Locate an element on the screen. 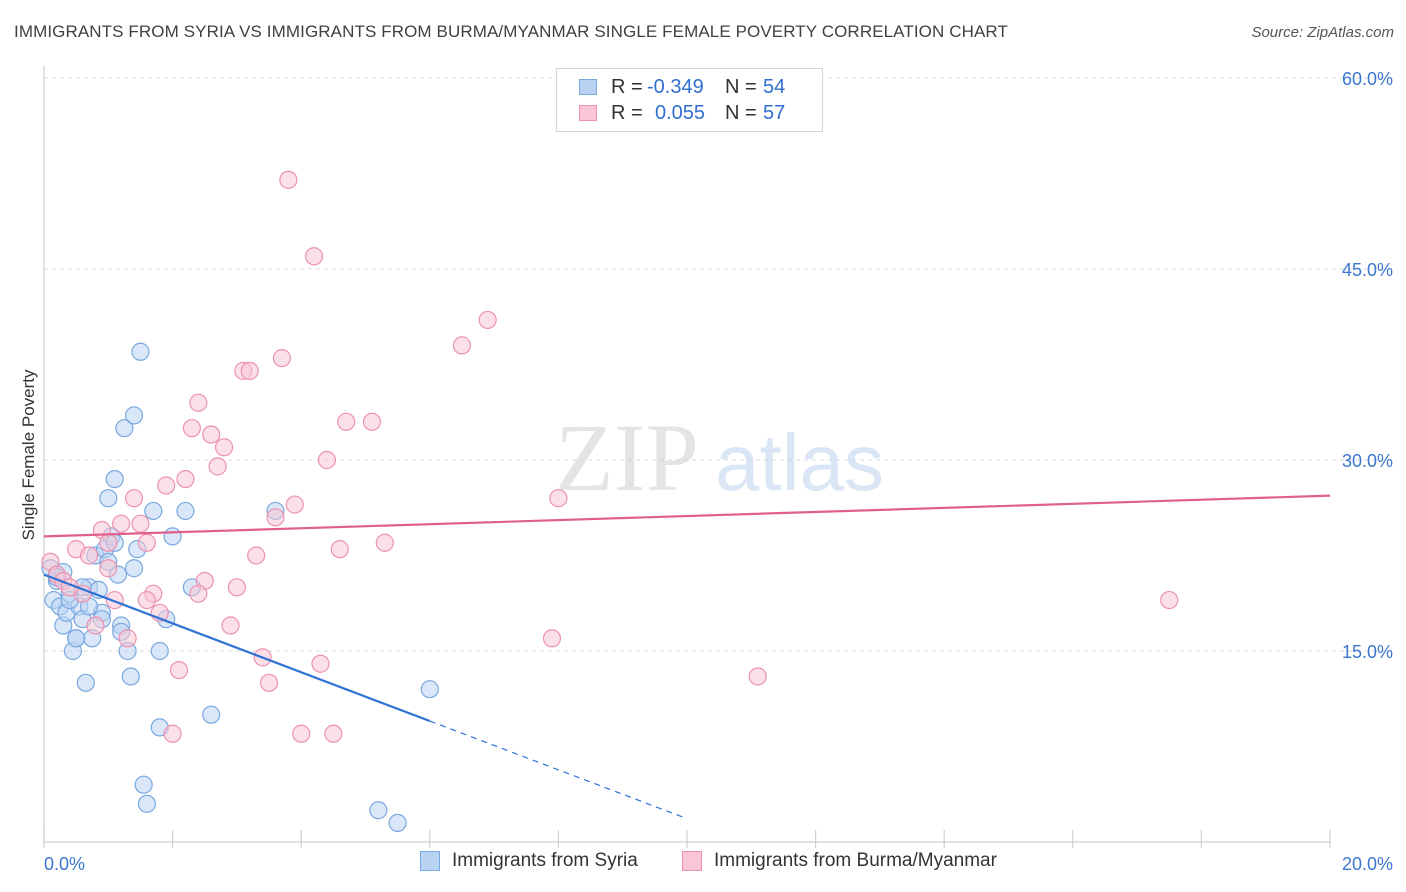  legend-swatch-burma is located at coordinates (692, 861).